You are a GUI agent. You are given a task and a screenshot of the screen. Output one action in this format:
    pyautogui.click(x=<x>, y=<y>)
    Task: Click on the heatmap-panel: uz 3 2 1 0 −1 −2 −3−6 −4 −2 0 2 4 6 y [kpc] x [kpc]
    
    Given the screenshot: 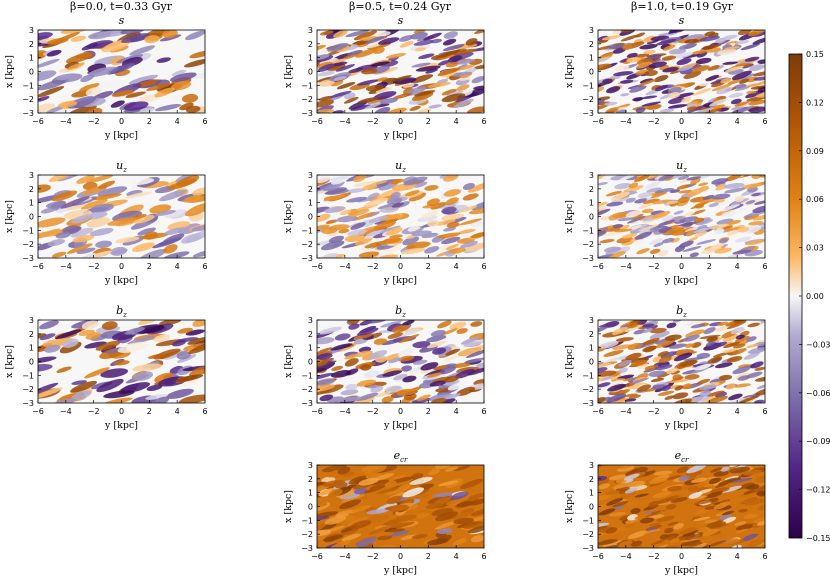 What is the action you would take?
    pyautogui.click(x=385, y=222)
    